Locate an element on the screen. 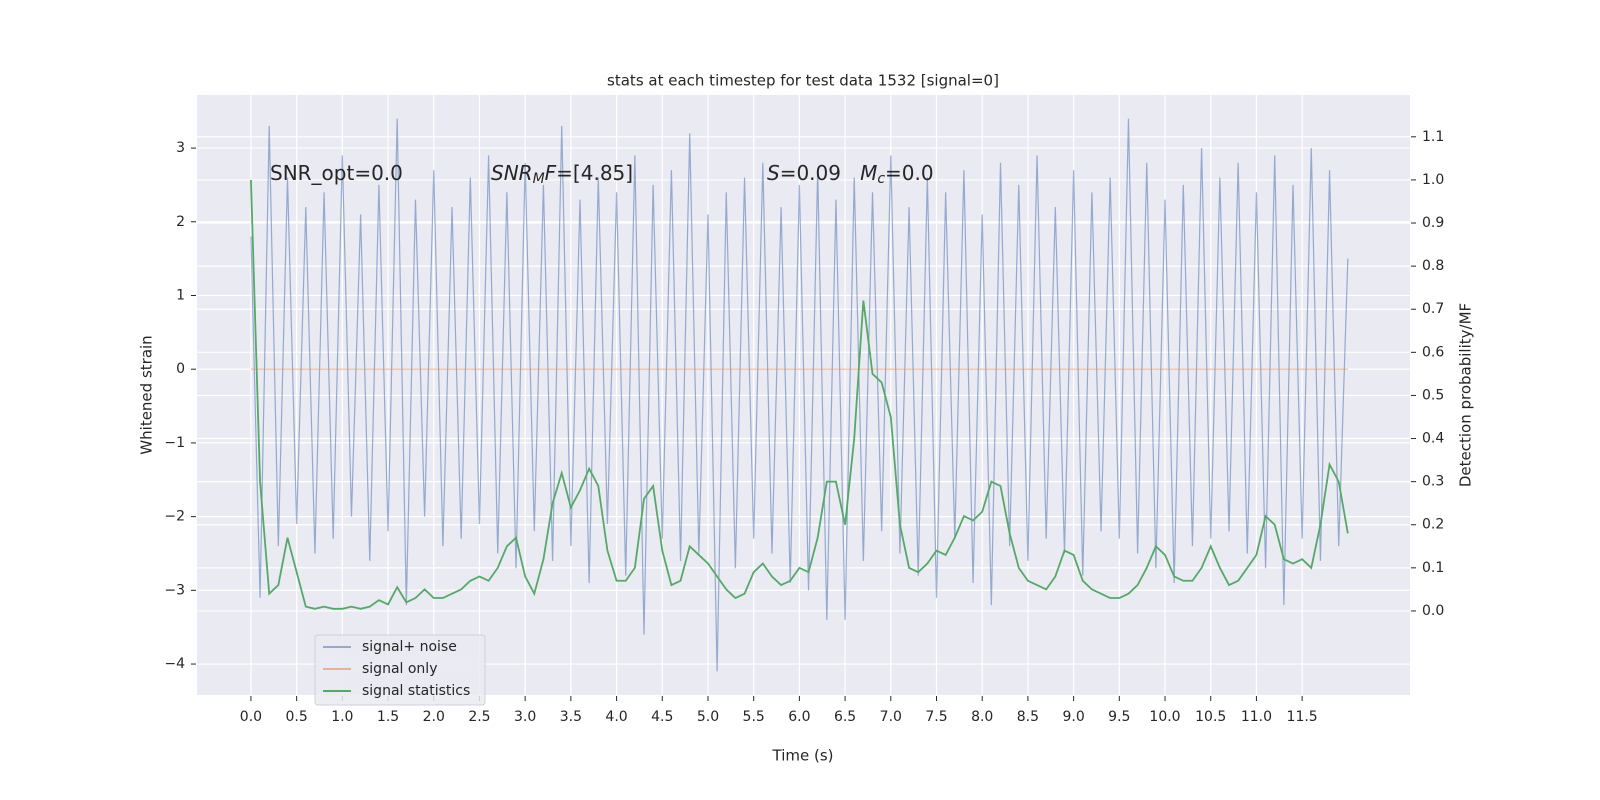 The width and height of the screenshot is (1600, 800). x-tick-label: 1.0 is located at coordinates (342, 717).